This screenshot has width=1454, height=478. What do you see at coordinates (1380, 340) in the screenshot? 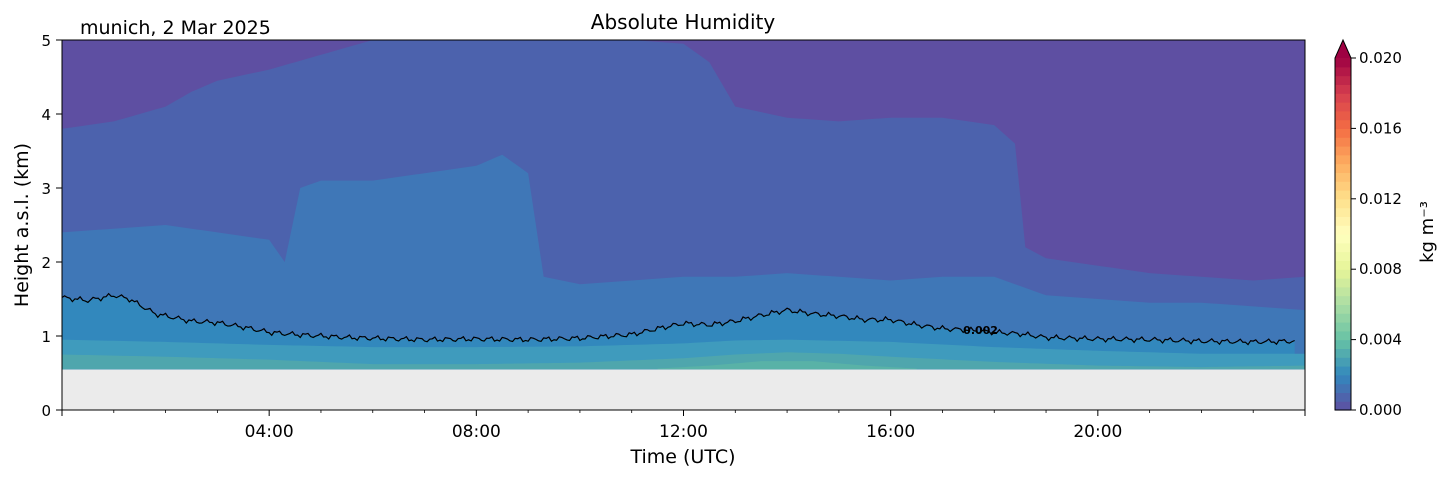
I see `colorbar-tick-label: 0.004` at bounding box center [1380, 340].